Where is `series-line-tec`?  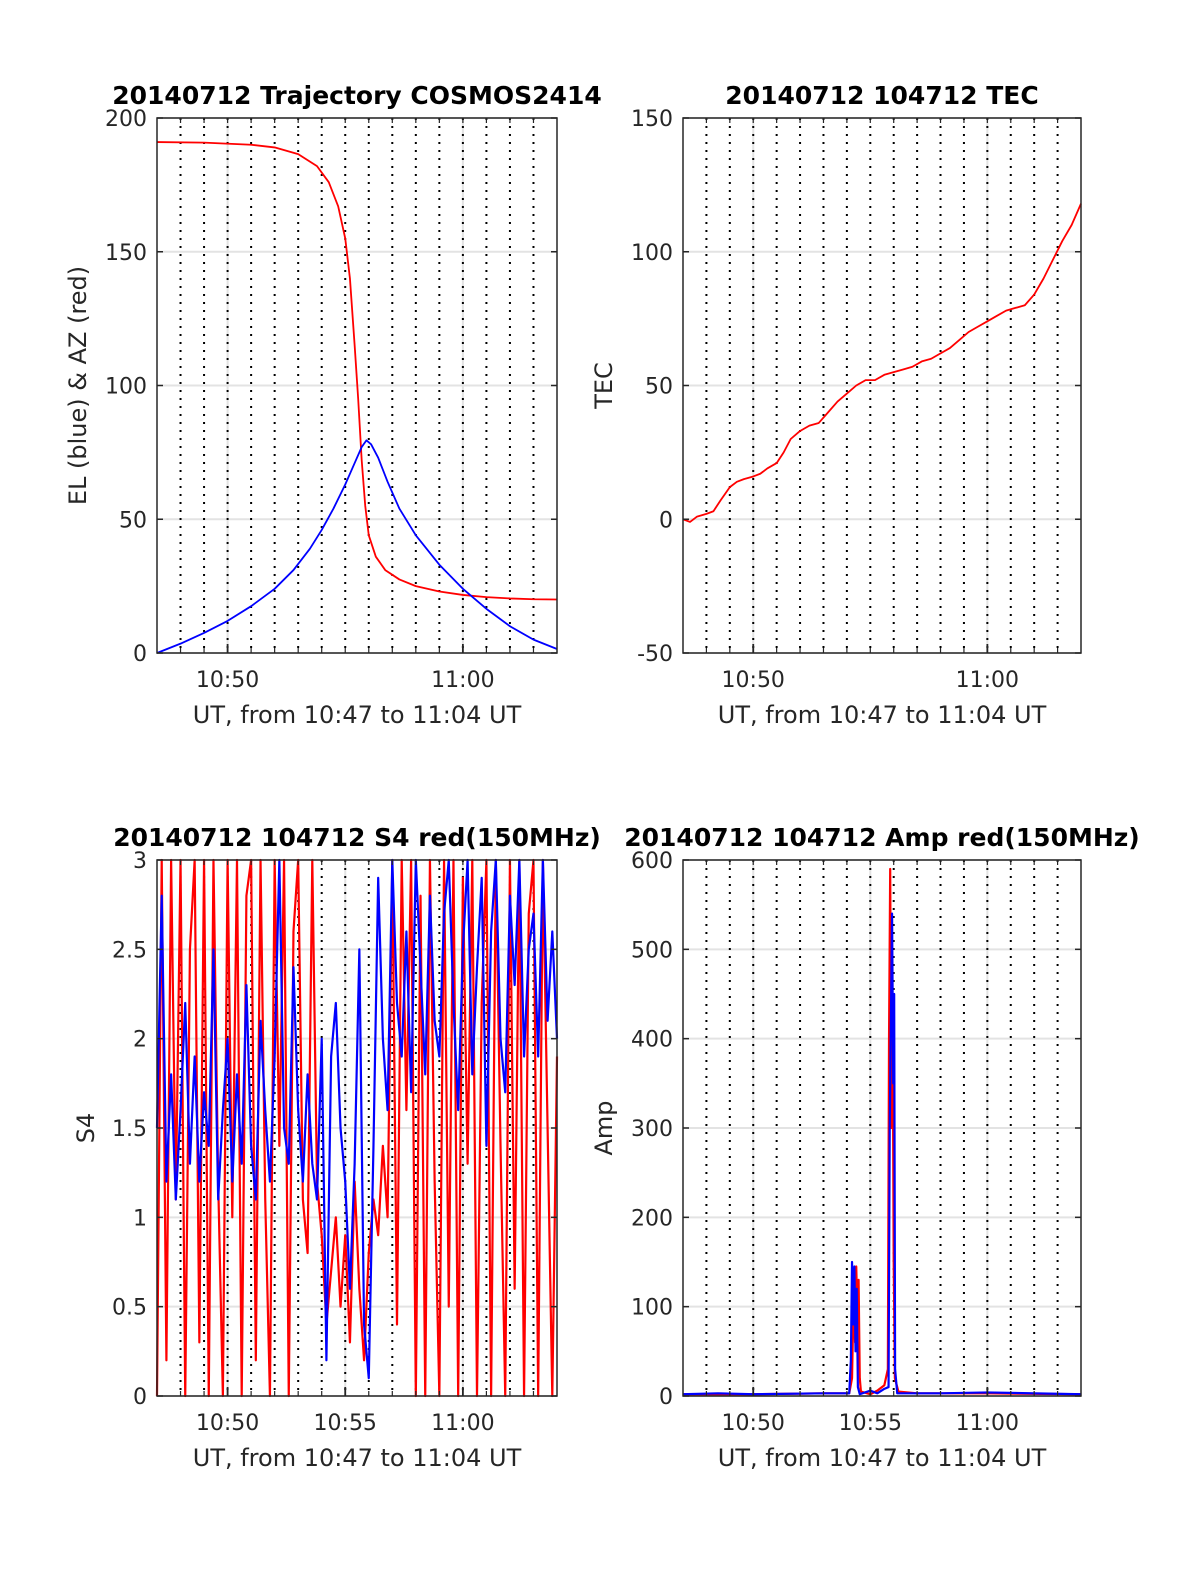 series-line-tec is located at coordinates (882, 363).